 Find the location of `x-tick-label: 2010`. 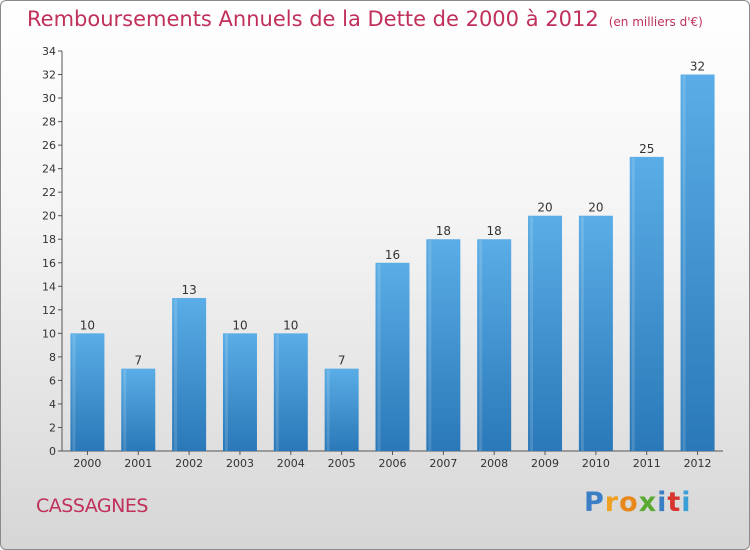

x-tick-label: 2010 is located at coordinates (596, 463).